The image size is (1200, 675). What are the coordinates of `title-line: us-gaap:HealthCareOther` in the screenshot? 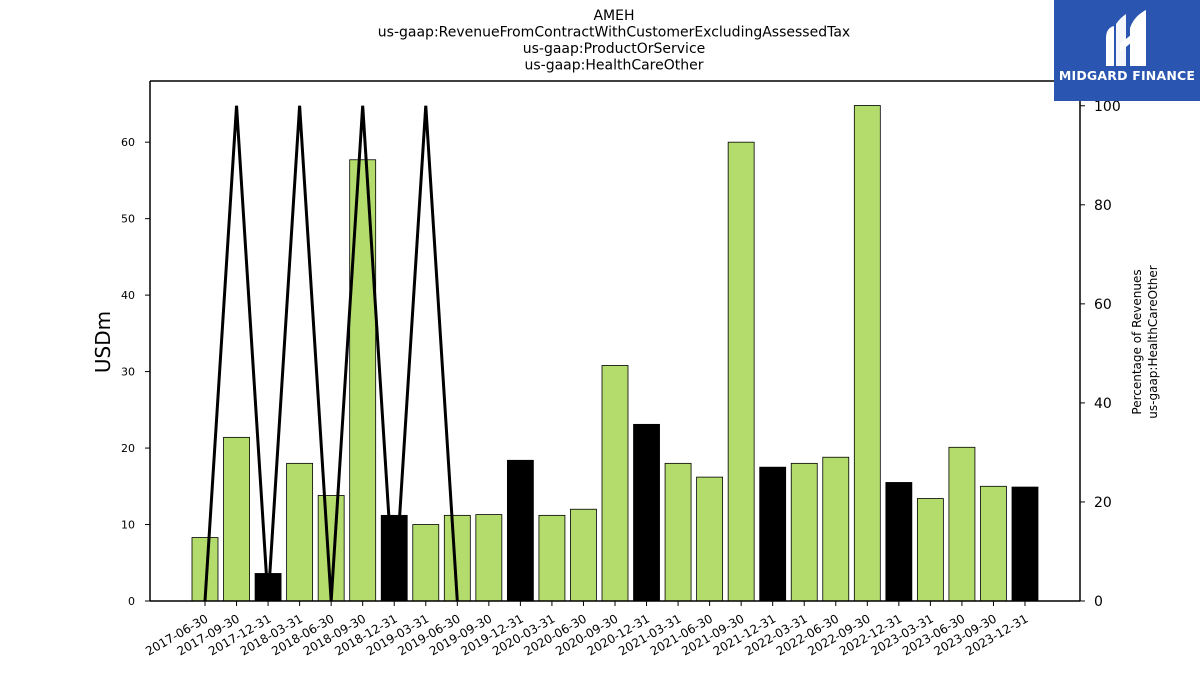 It's located at (613, 66).